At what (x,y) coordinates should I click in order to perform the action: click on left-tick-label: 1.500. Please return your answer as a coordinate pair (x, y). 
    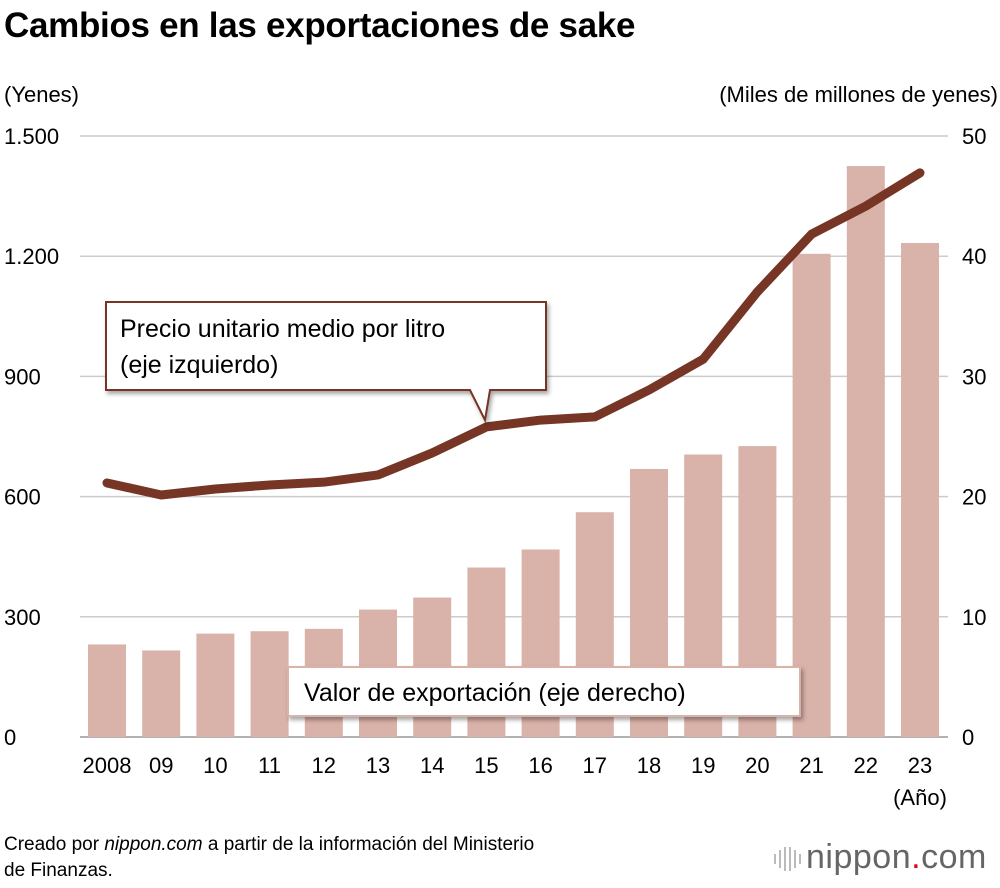
    Looking at the image, I should click on (31, 136).